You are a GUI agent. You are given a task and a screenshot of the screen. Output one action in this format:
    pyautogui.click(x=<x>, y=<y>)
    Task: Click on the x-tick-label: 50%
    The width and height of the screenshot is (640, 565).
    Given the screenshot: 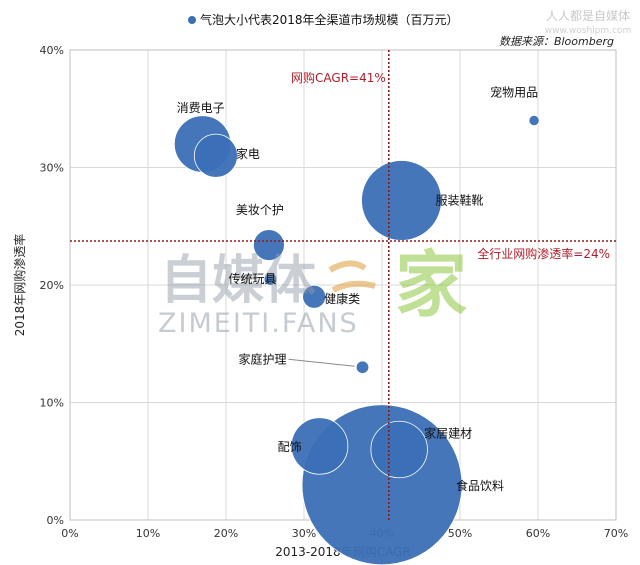 What is the action you would take?
    pyautogui.click(x=460, y=533)
    